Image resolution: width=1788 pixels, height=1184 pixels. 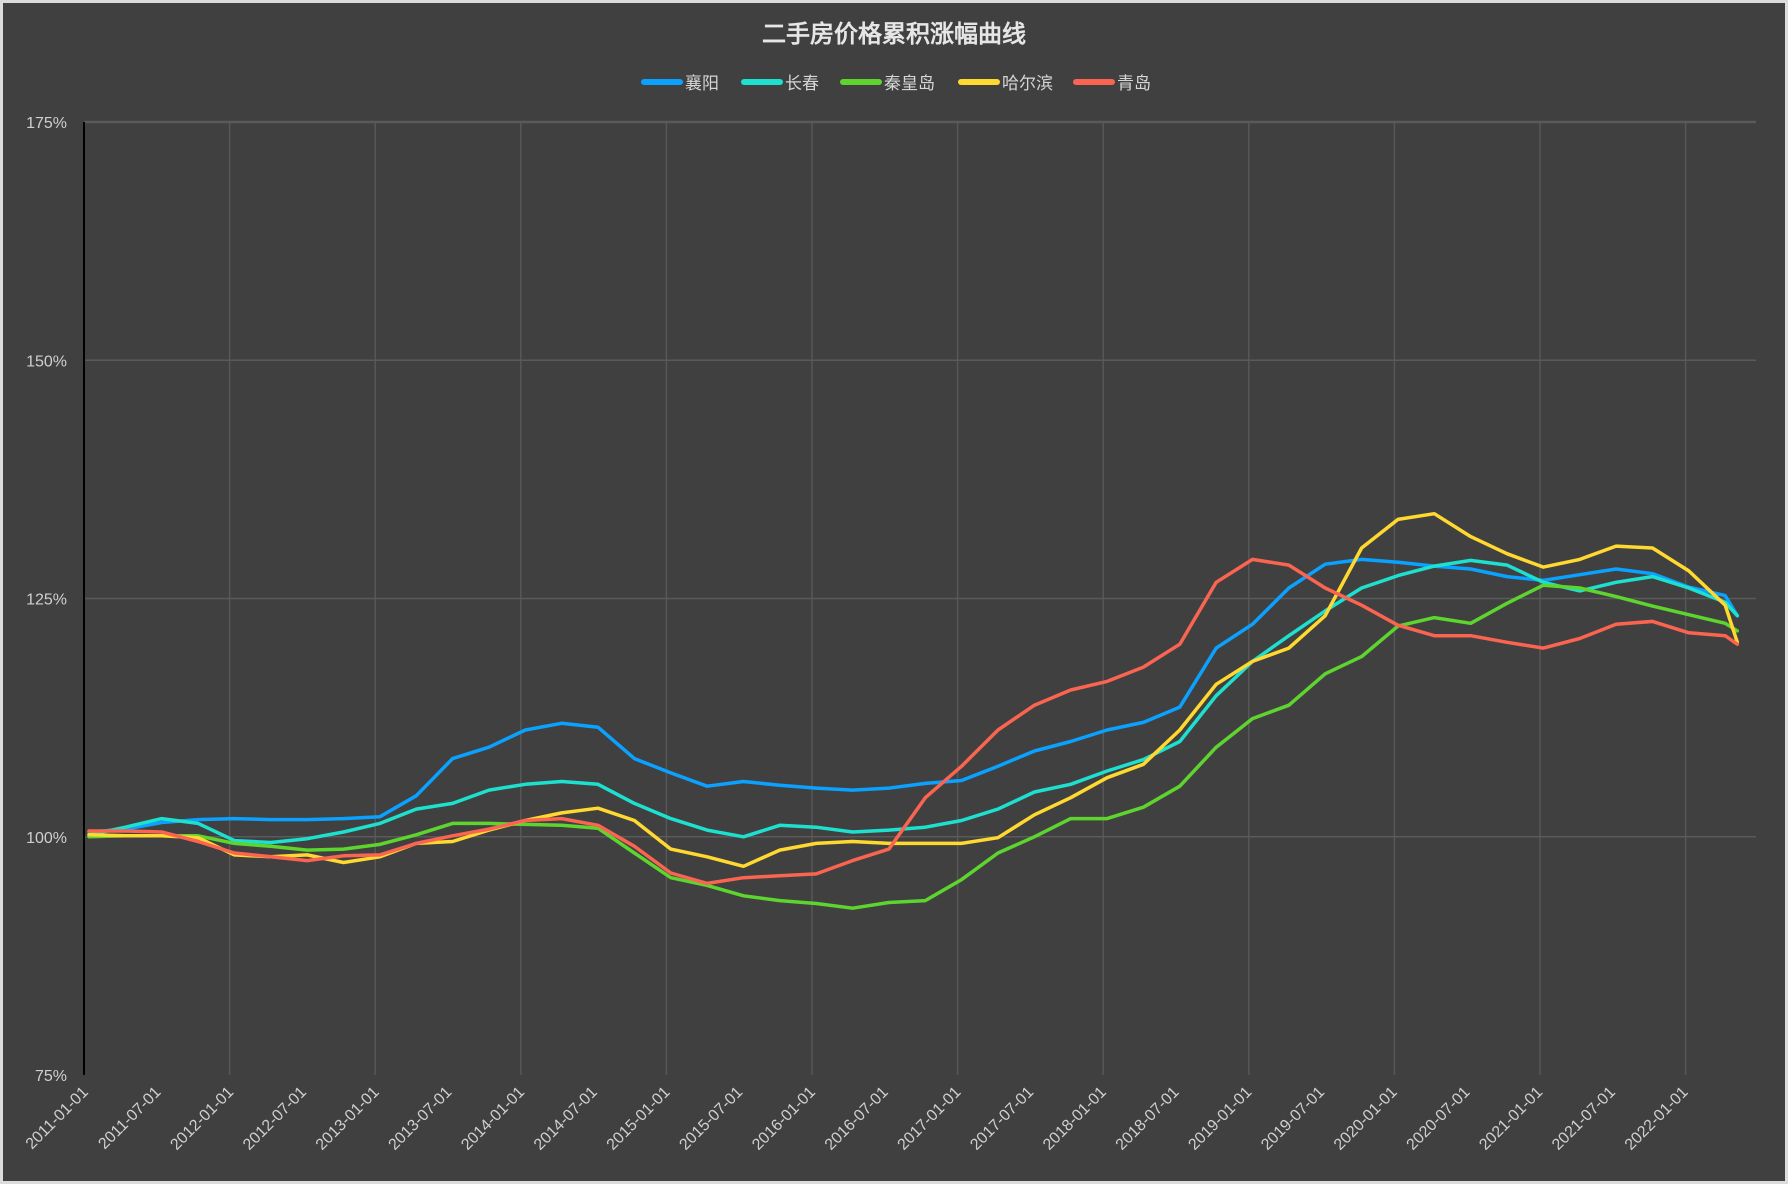 I want to click on y-tick-label: 150%, so click(x=46, y=361).